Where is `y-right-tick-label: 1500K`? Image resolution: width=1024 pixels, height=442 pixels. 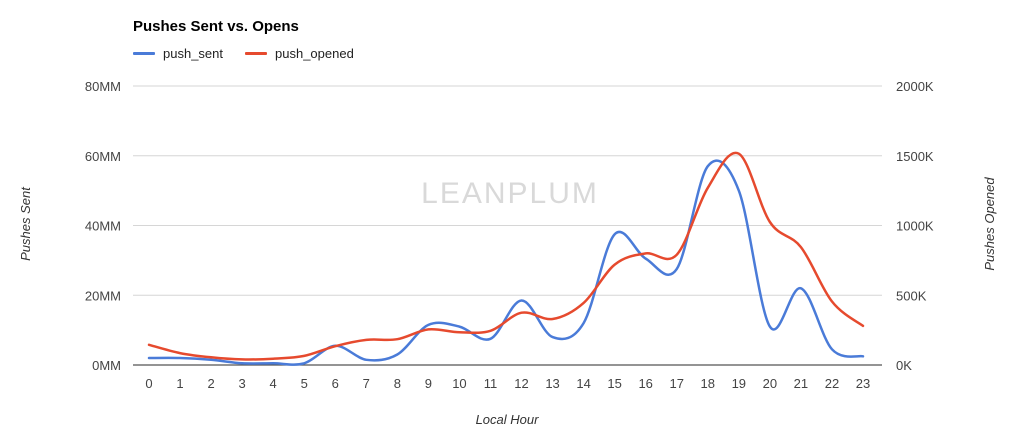
y-right-tick-label: 1500K is located at coordinates (915, 156).